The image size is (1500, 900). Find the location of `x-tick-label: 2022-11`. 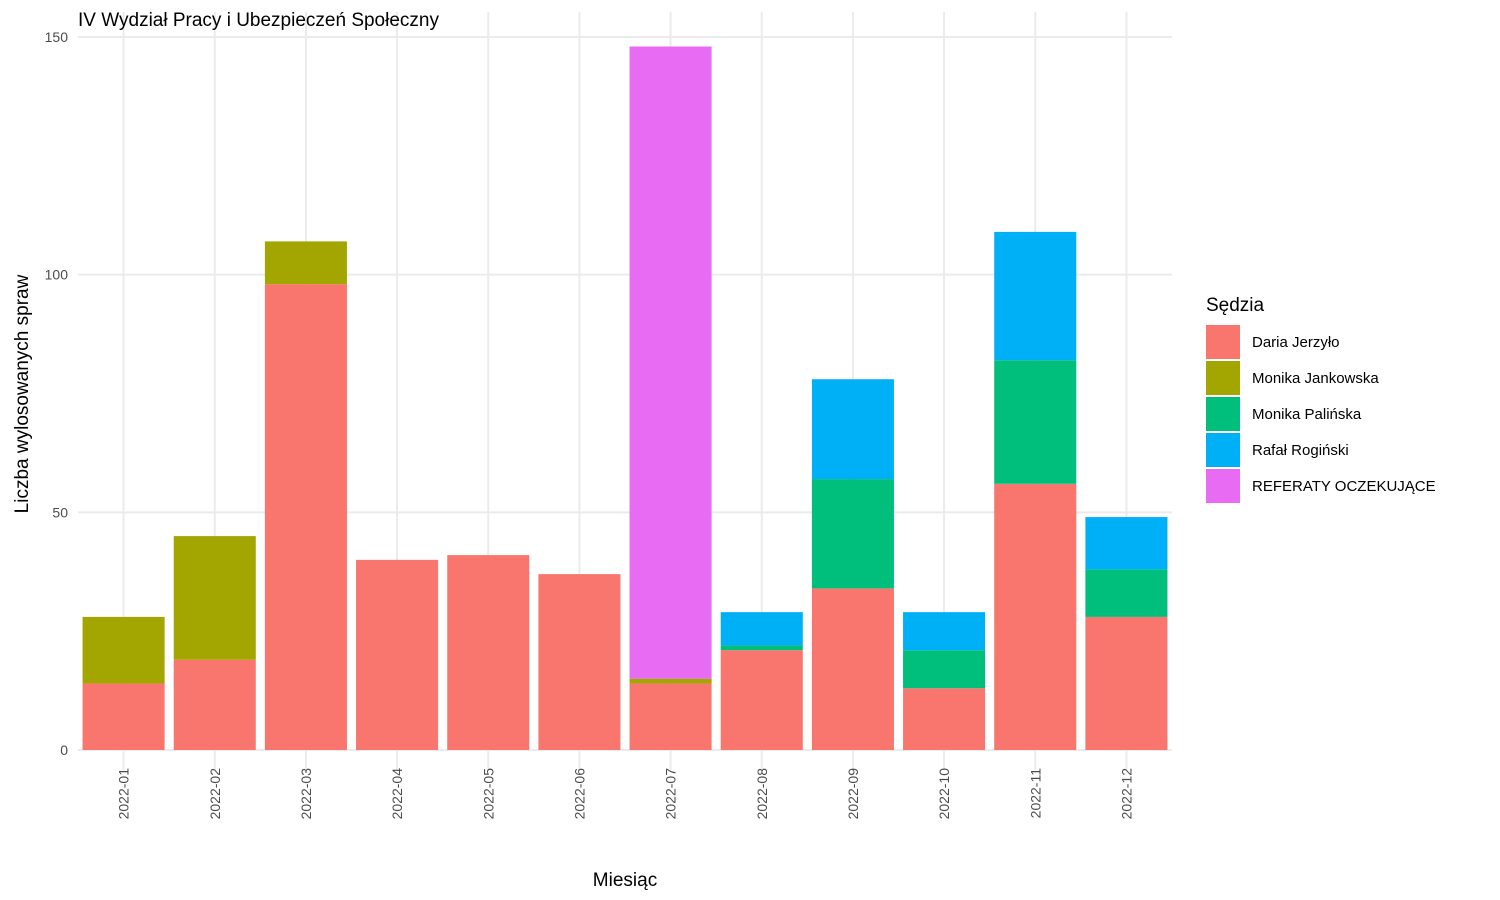

x-tick-label: 2022-11 is located at coordinates (1035, 793).